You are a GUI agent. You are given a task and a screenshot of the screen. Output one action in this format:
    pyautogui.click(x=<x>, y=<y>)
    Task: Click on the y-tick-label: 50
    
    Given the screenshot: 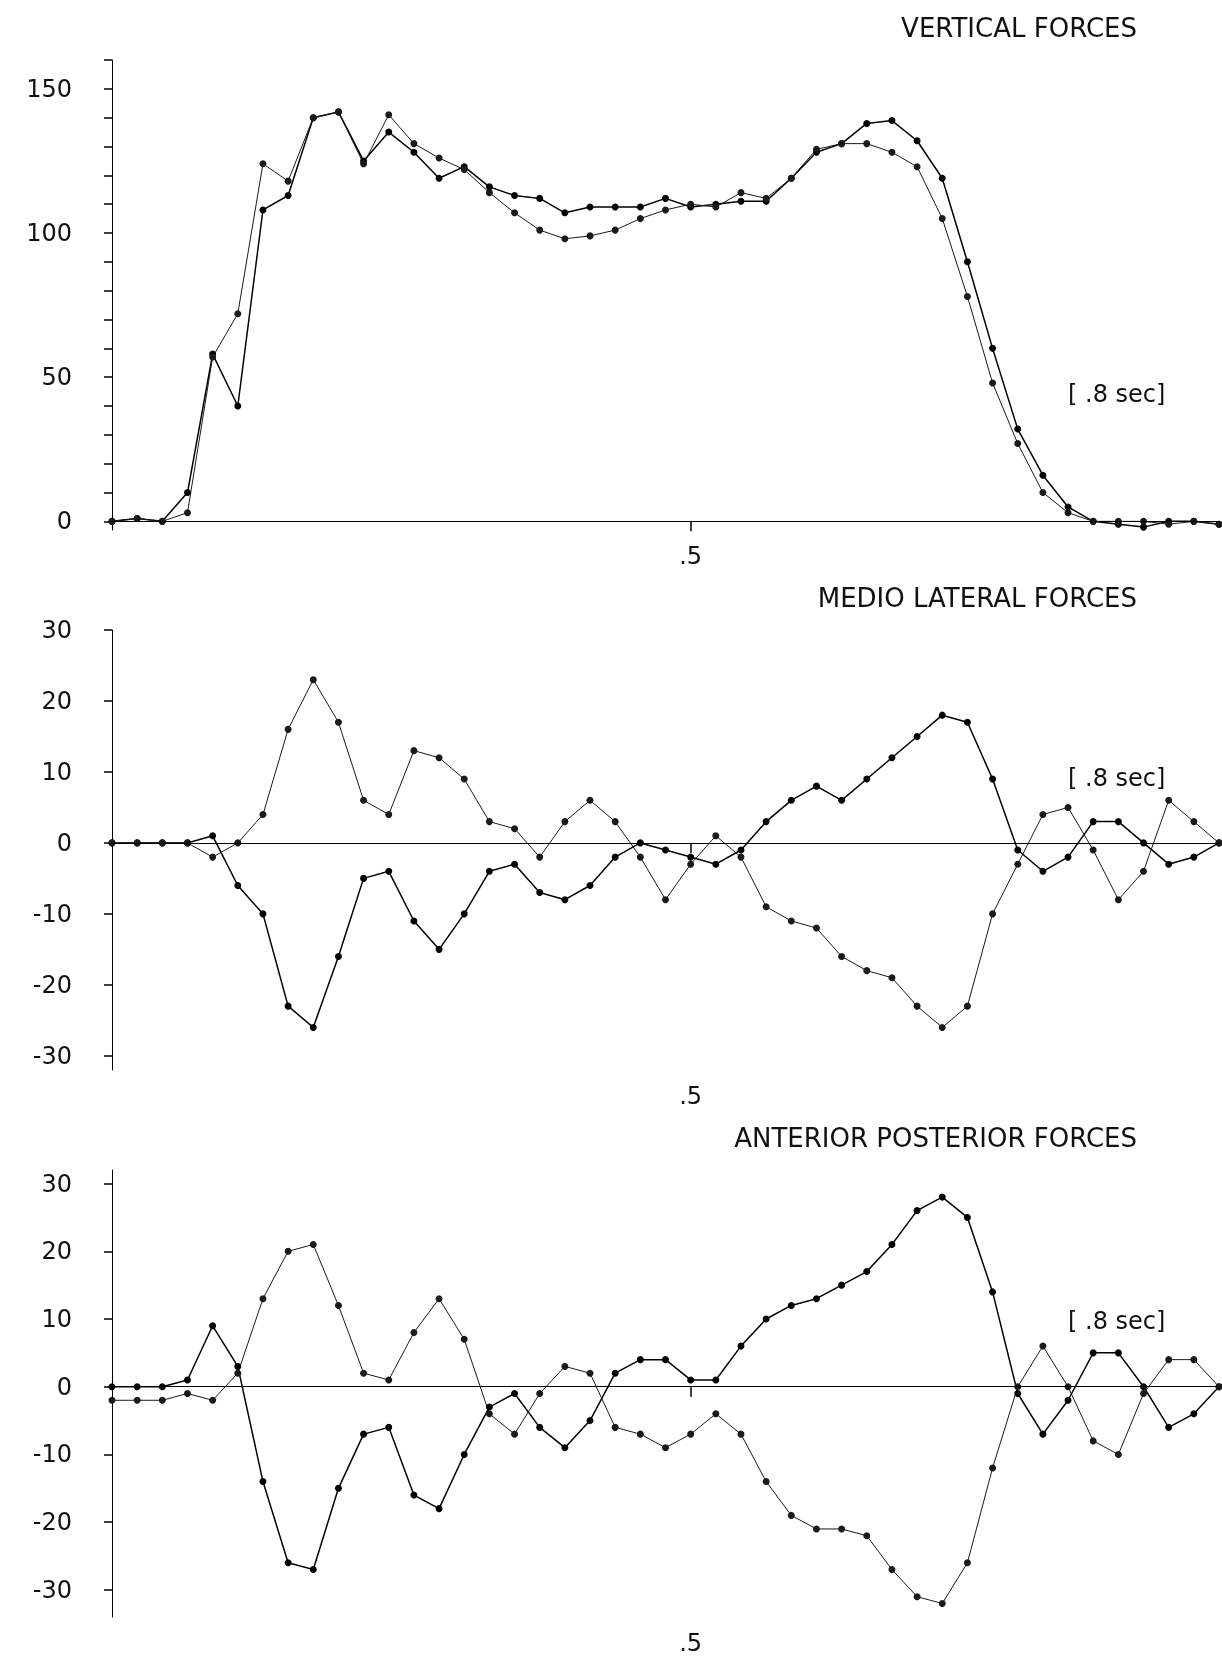 What is the action you would take?
    pyautogui.click(x=56, y=377)
    